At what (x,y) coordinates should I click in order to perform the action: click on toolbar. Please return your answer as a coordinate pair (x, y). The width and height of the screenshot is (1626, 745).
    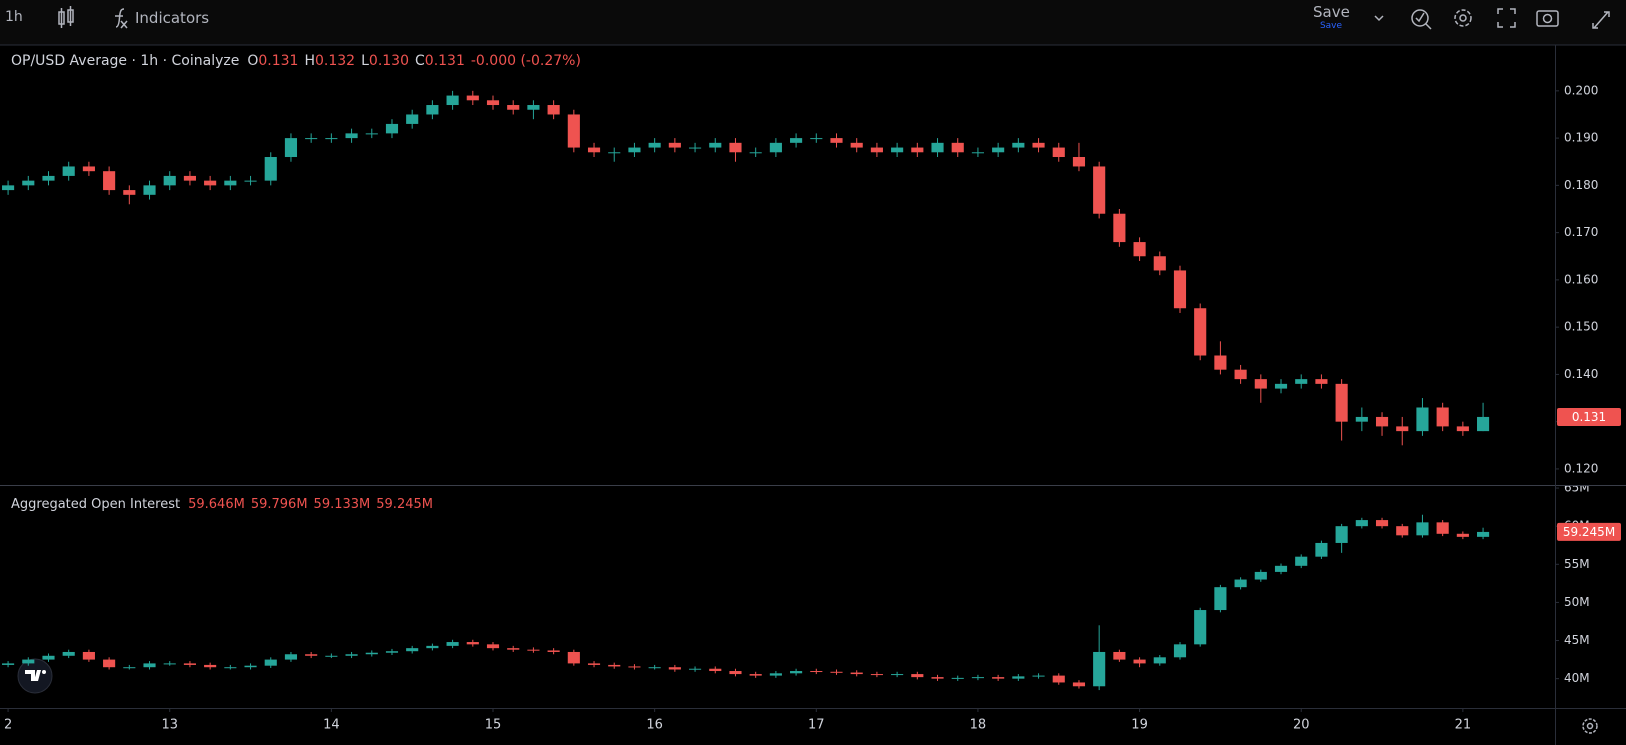
    Looking at the image, I should click on (813, 22).